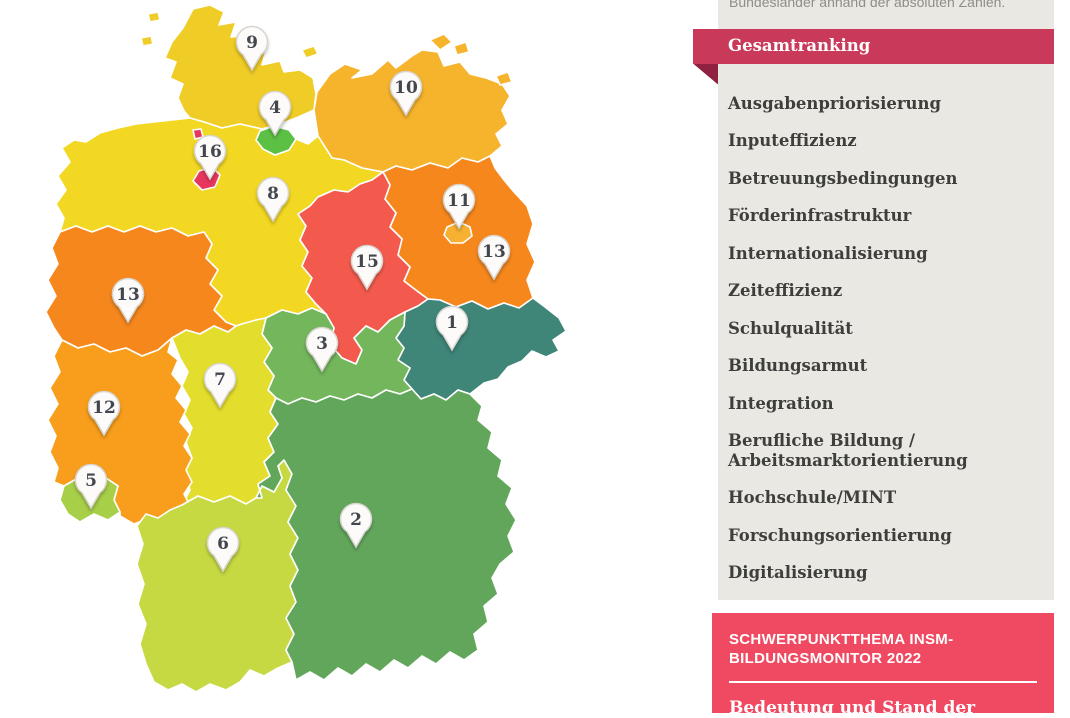 The image size is (1070, 718). I want to click on map-pin-bremen: 16, so click(210, 157).